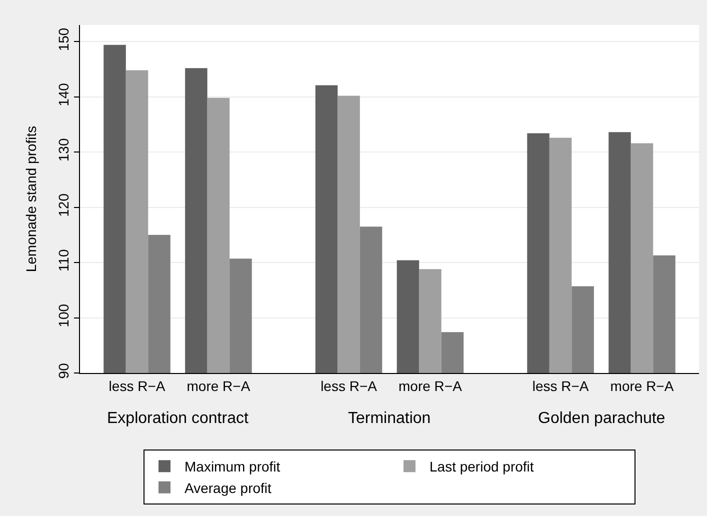  I want to click on legend-label: Maximum profit, so click(232, 466).